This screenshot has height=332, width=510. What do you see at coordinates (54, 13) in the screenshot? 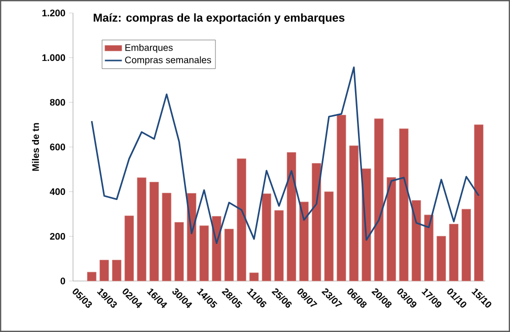
I see `y-tick-label: 1.200` at bounding box center [54, 13].